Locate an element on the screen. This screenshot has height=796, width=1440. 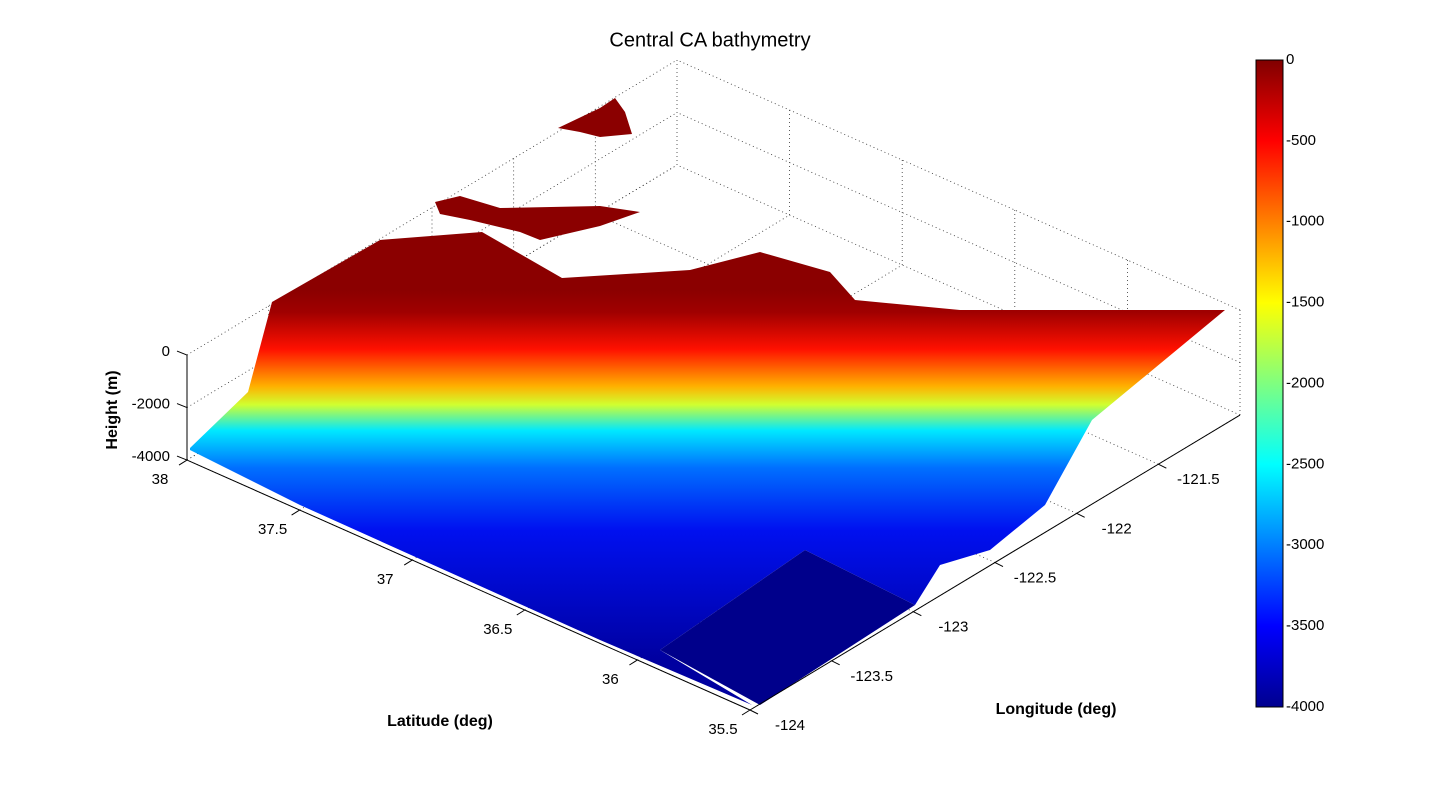
x-tick-label: -122 is located at coordinates (1117, 528).